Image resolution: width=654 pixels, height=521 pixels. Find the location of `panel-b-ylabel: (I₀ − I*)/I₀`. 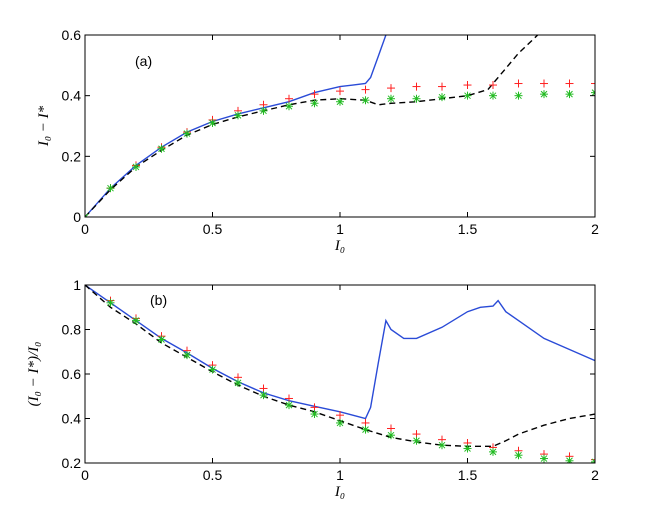

panel-b-ylabel: (I₀ − I*)/I₀ is located at coordinates (34, 374).